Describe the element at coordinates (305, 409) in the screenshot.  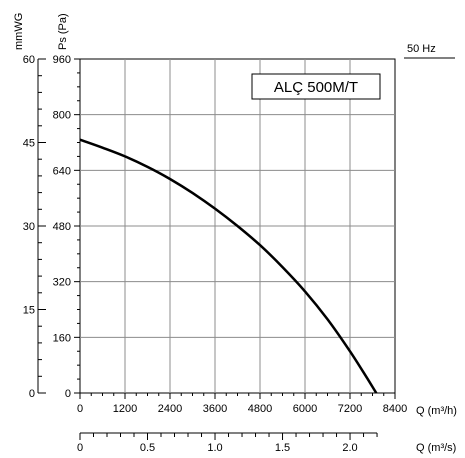
I see `qh-tick-label: 6000` at that location.